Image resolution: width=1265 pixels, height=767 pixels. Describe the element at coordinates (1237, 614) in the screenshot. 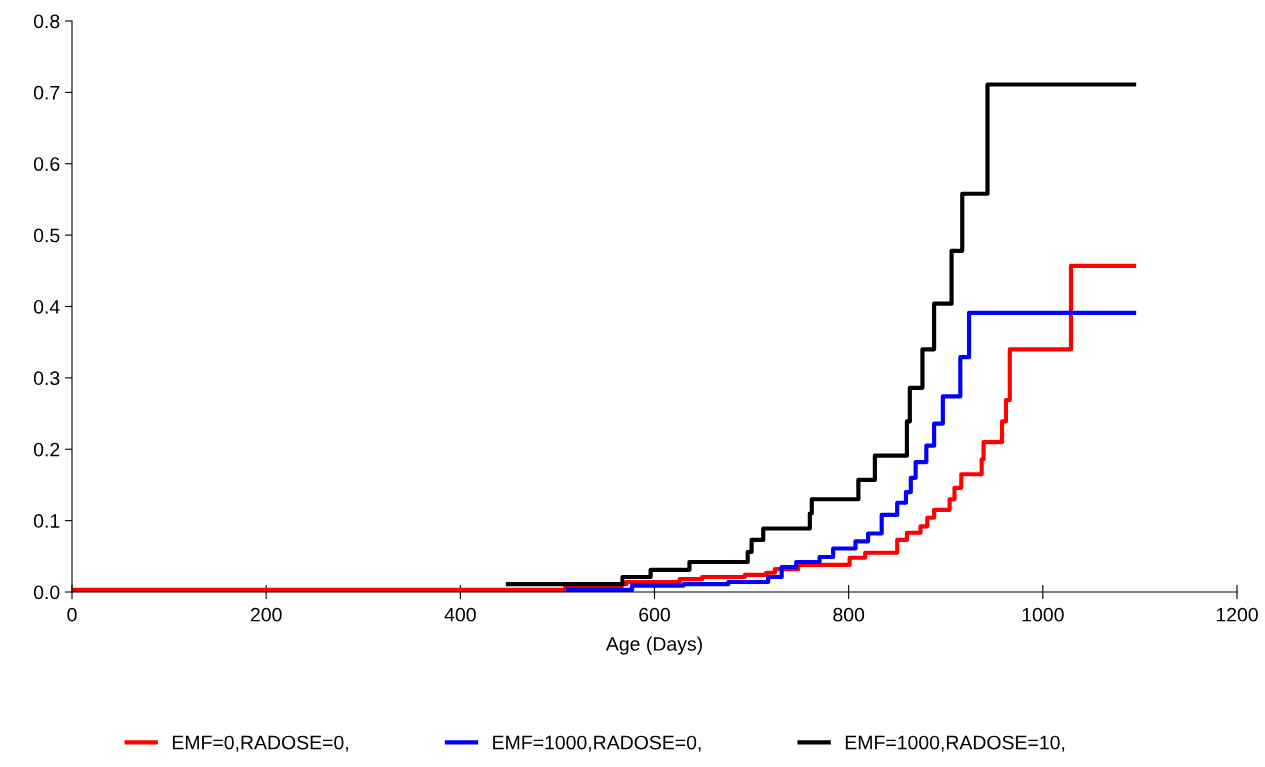

I see `x-tick-label: 1200` at that location.